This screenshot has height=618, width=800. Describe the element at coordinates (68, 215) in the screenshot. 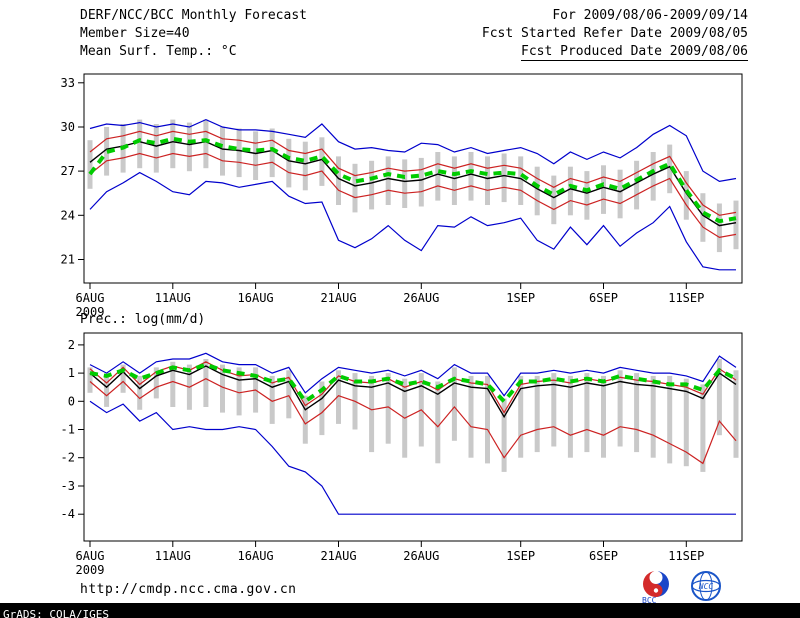

I see `surface-temp-chart-ytick-label: 24` at that location.